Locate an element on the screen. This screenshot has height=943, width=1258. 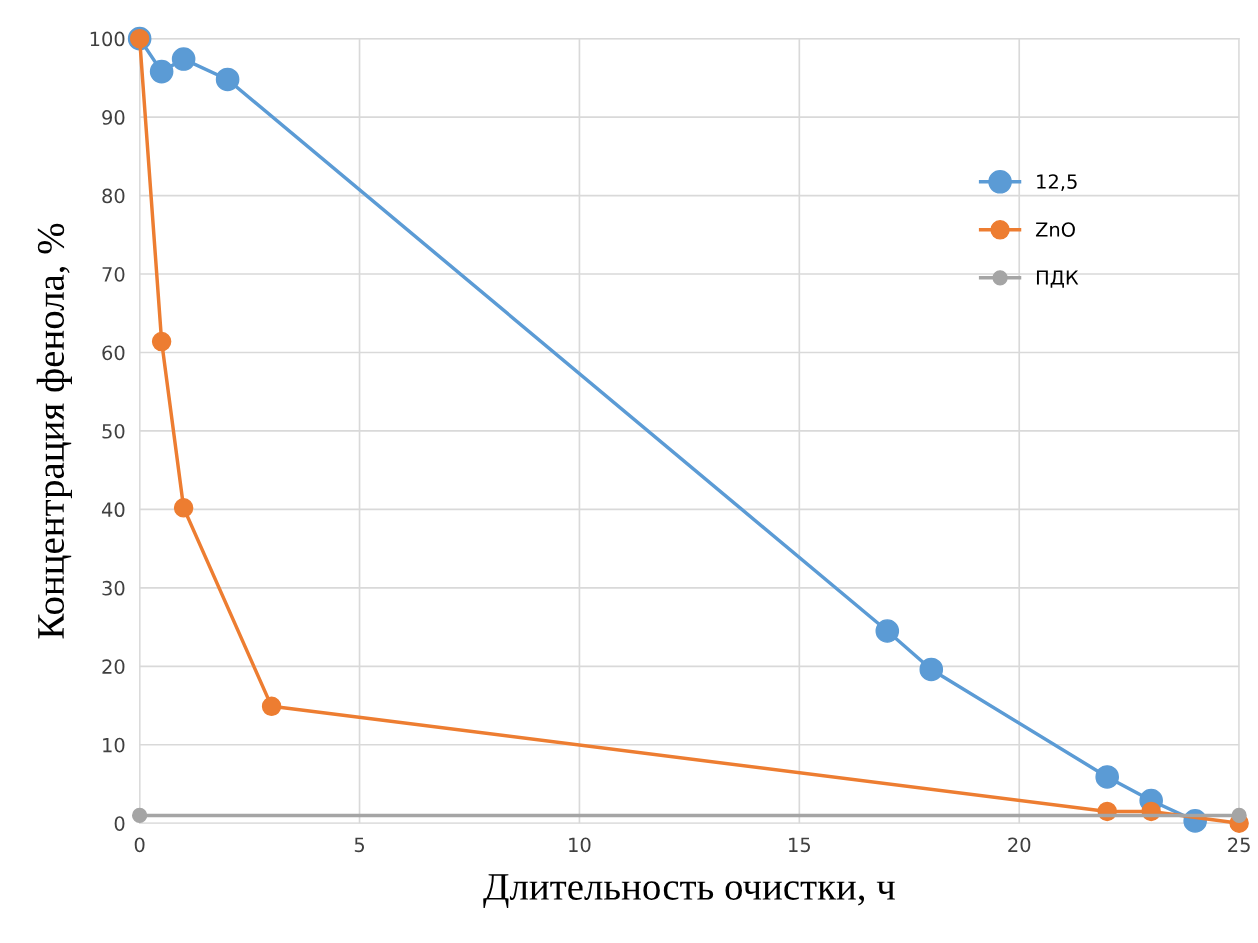
y-tick-label: 10 is located at coordinates (114, 745).